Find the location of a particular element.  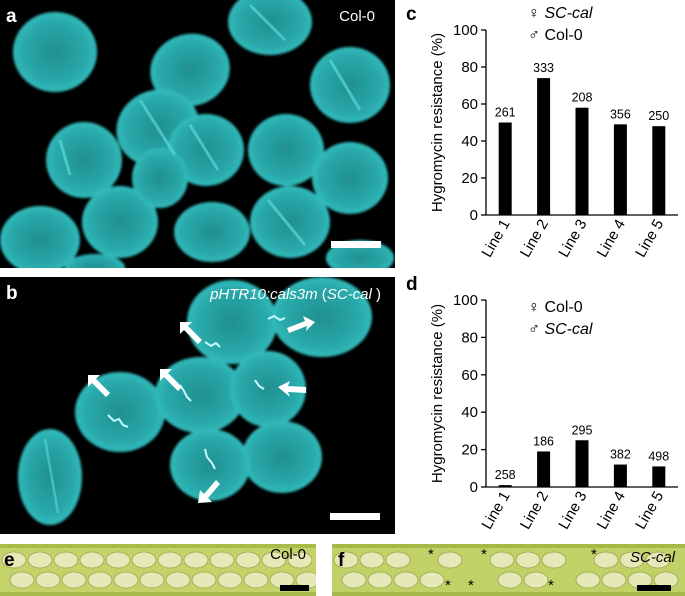

panel-letter-a: a is located at coordinates (11, 16).